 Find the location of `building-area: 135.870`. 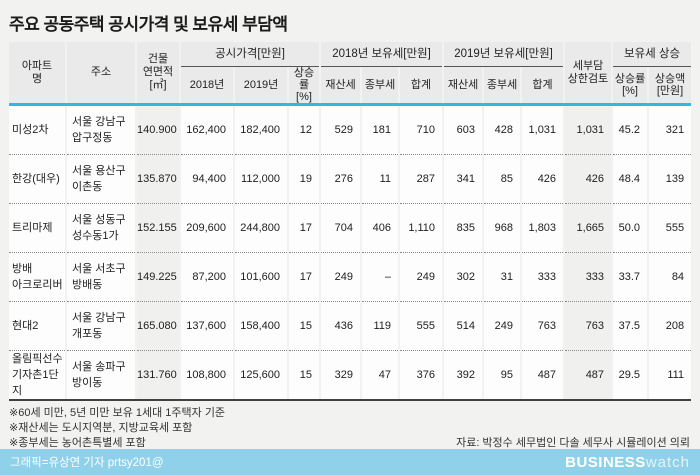

building-area: 135.870 is located at coordinates (158, 179).